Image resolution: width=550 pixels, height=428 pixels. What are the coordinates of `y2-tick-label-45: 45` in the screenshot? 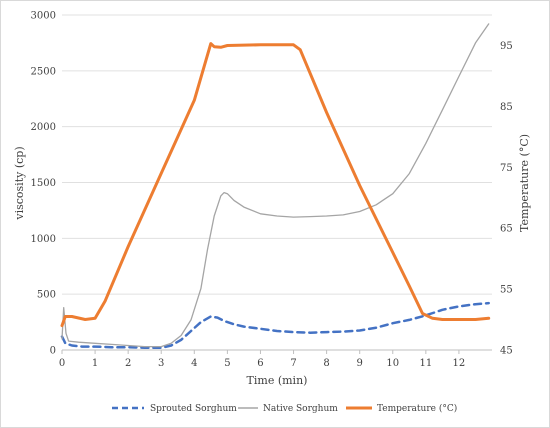 It's located at (506, 351).